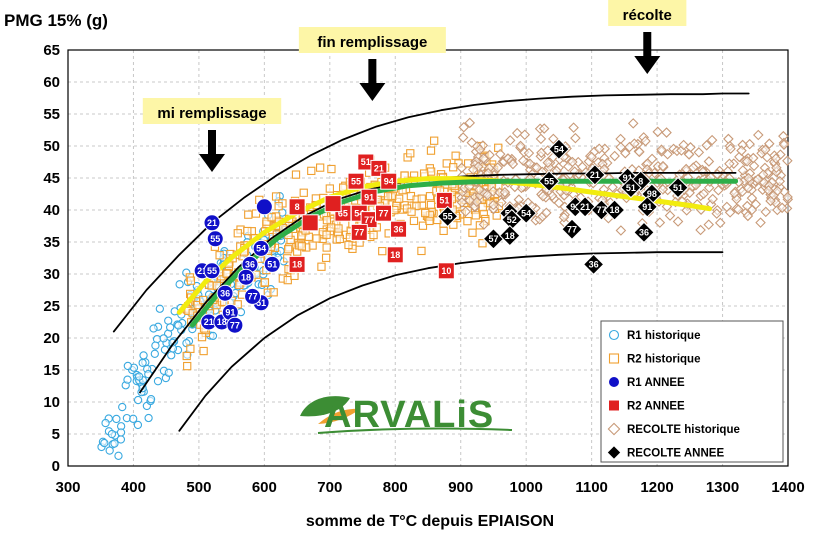  Describe the element at coordinates (614, 405) in the screenshot. I see `legend-swatch` at that location.